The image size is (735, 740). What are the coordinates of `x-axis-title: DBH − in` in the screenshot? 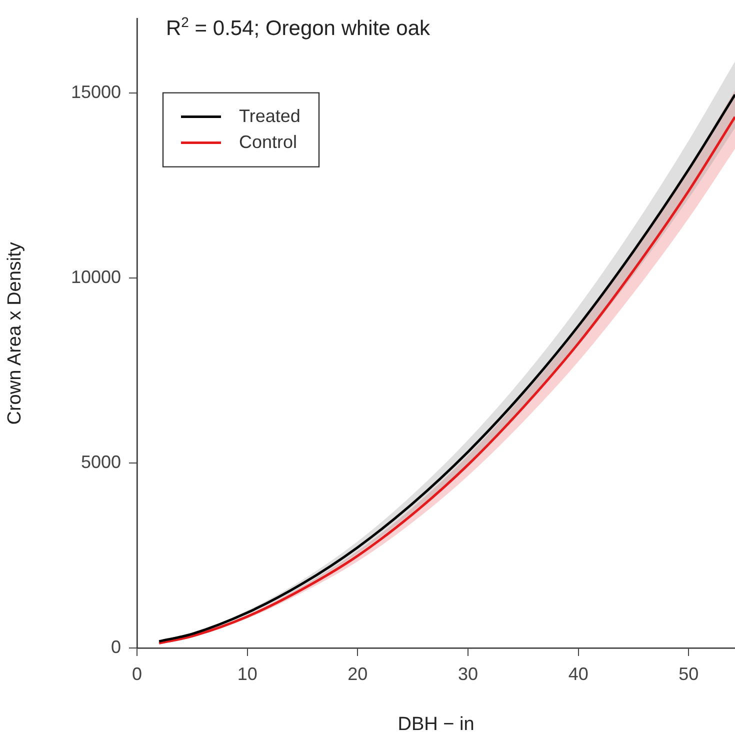 It's located at (436, 724).